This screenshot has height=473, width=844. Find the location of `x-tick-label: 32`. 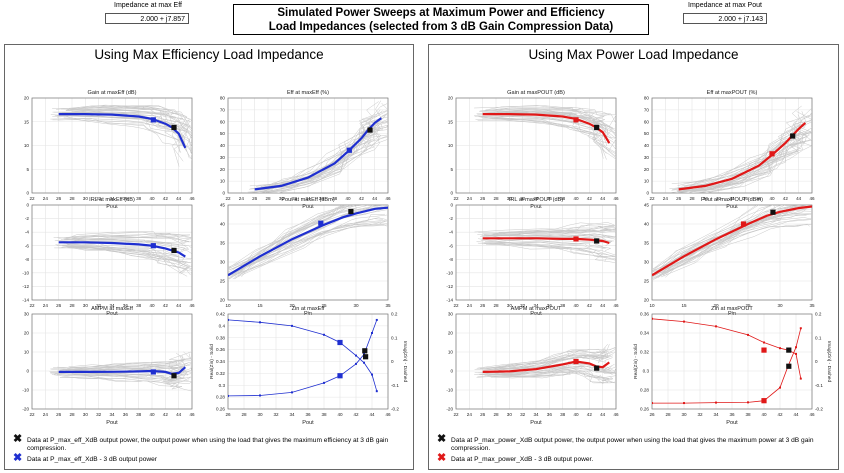

x-tick-label: 32 is located at coordinates (295, 198).